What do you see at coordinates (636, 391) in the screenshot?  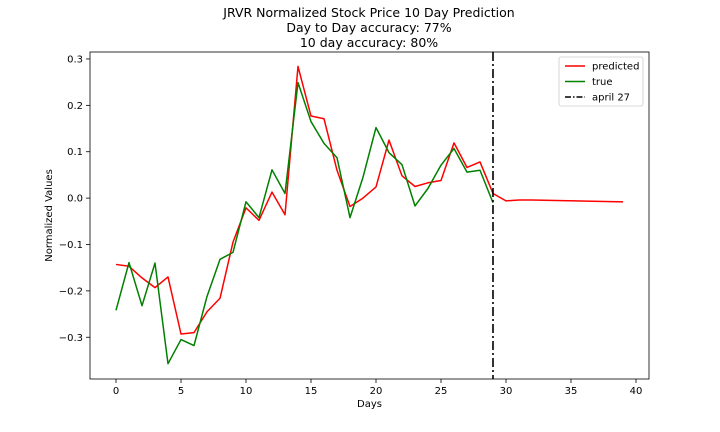 I see `x-tick-label: 40` at bounding box center [636, 391].